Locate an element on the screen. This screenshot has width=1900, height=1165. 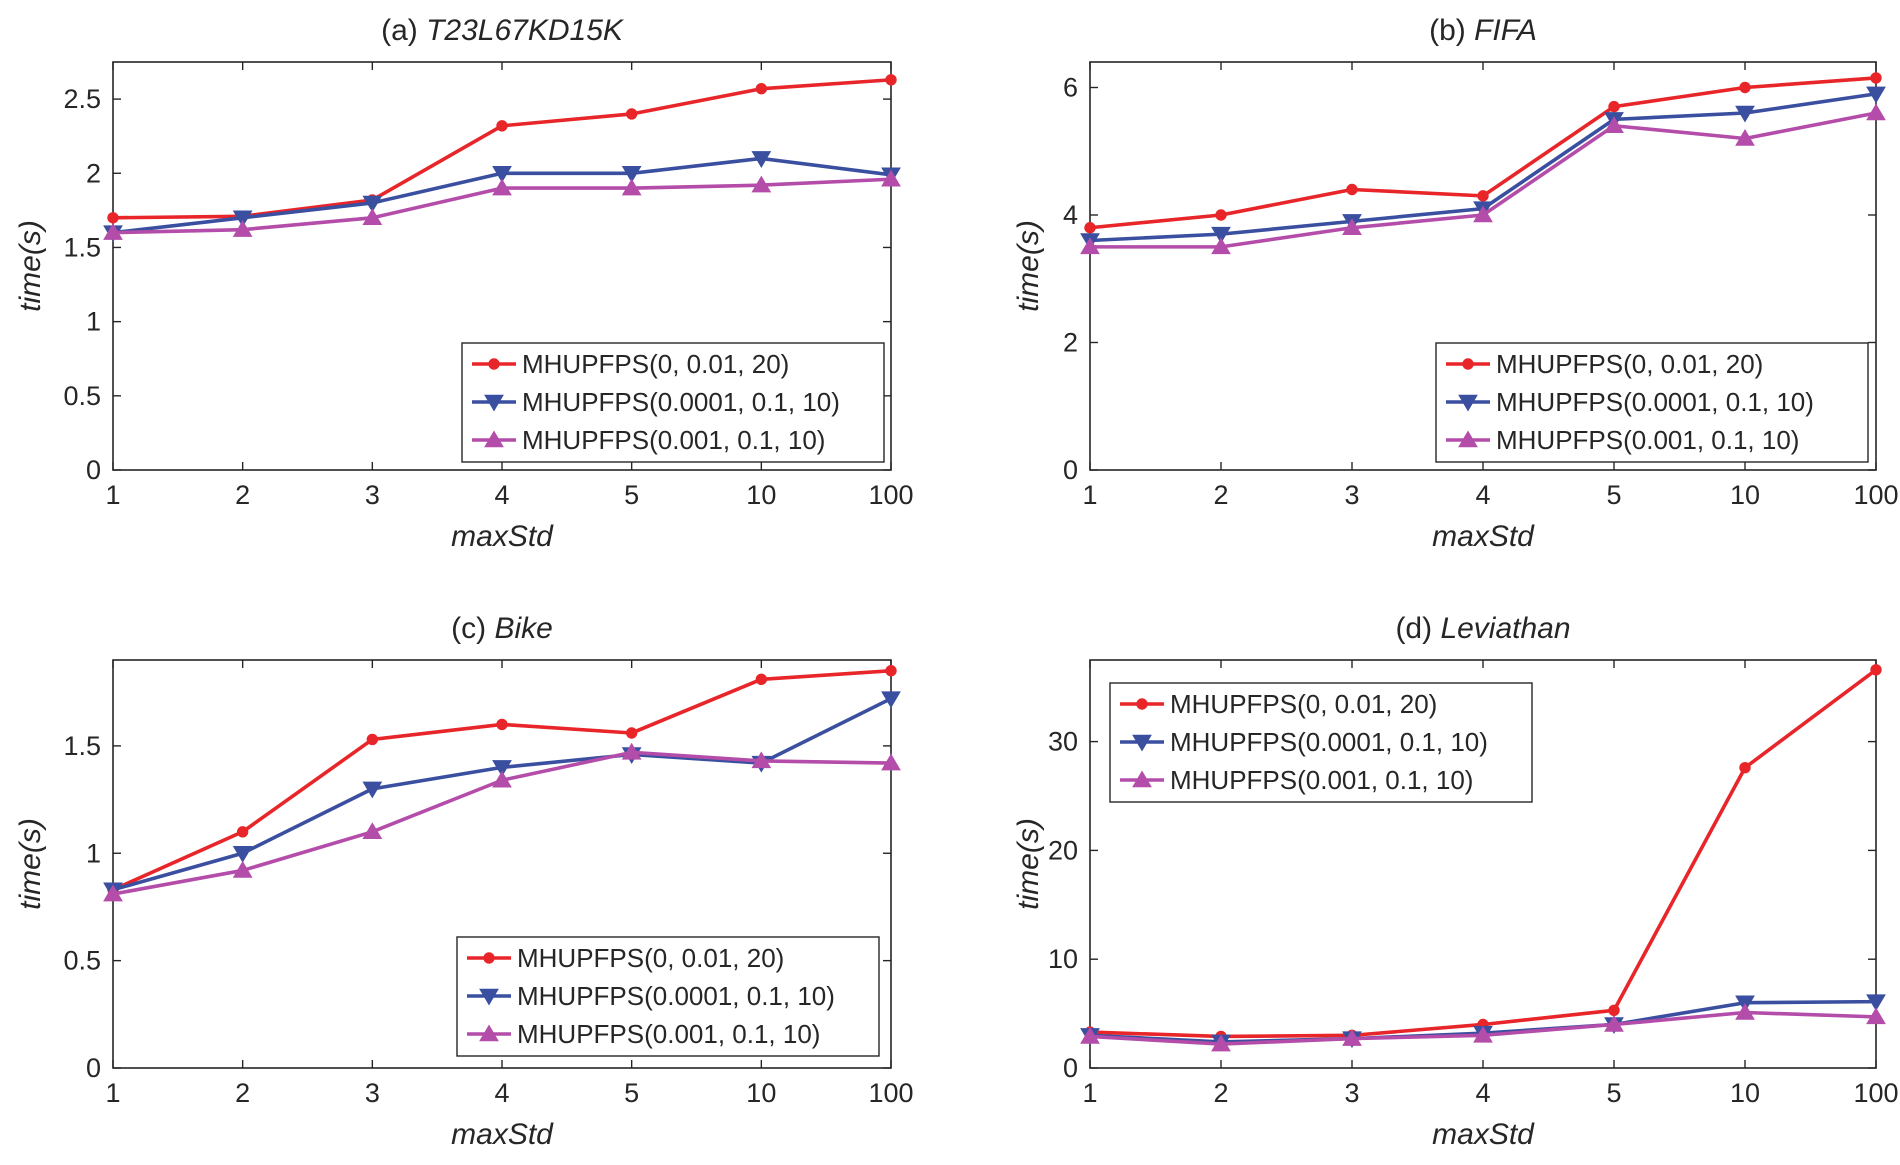
chart-title: (b) FIFA is located at coordinates (1483, 30).